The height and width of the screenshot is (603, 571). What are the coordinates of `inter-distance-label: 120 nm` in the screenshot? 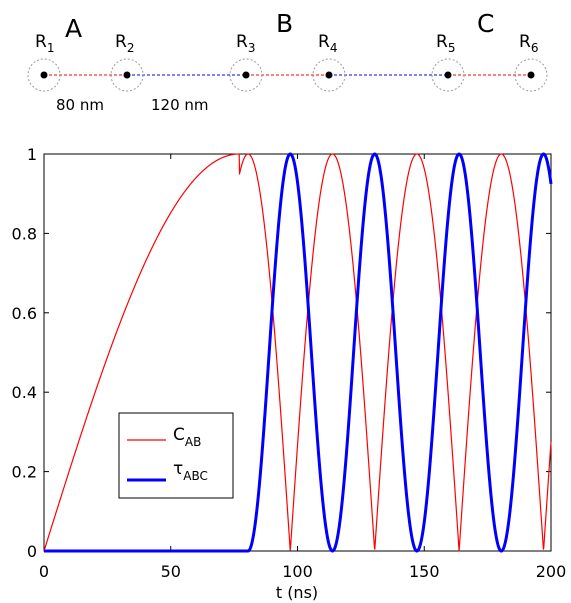 It's located at (180, 105).